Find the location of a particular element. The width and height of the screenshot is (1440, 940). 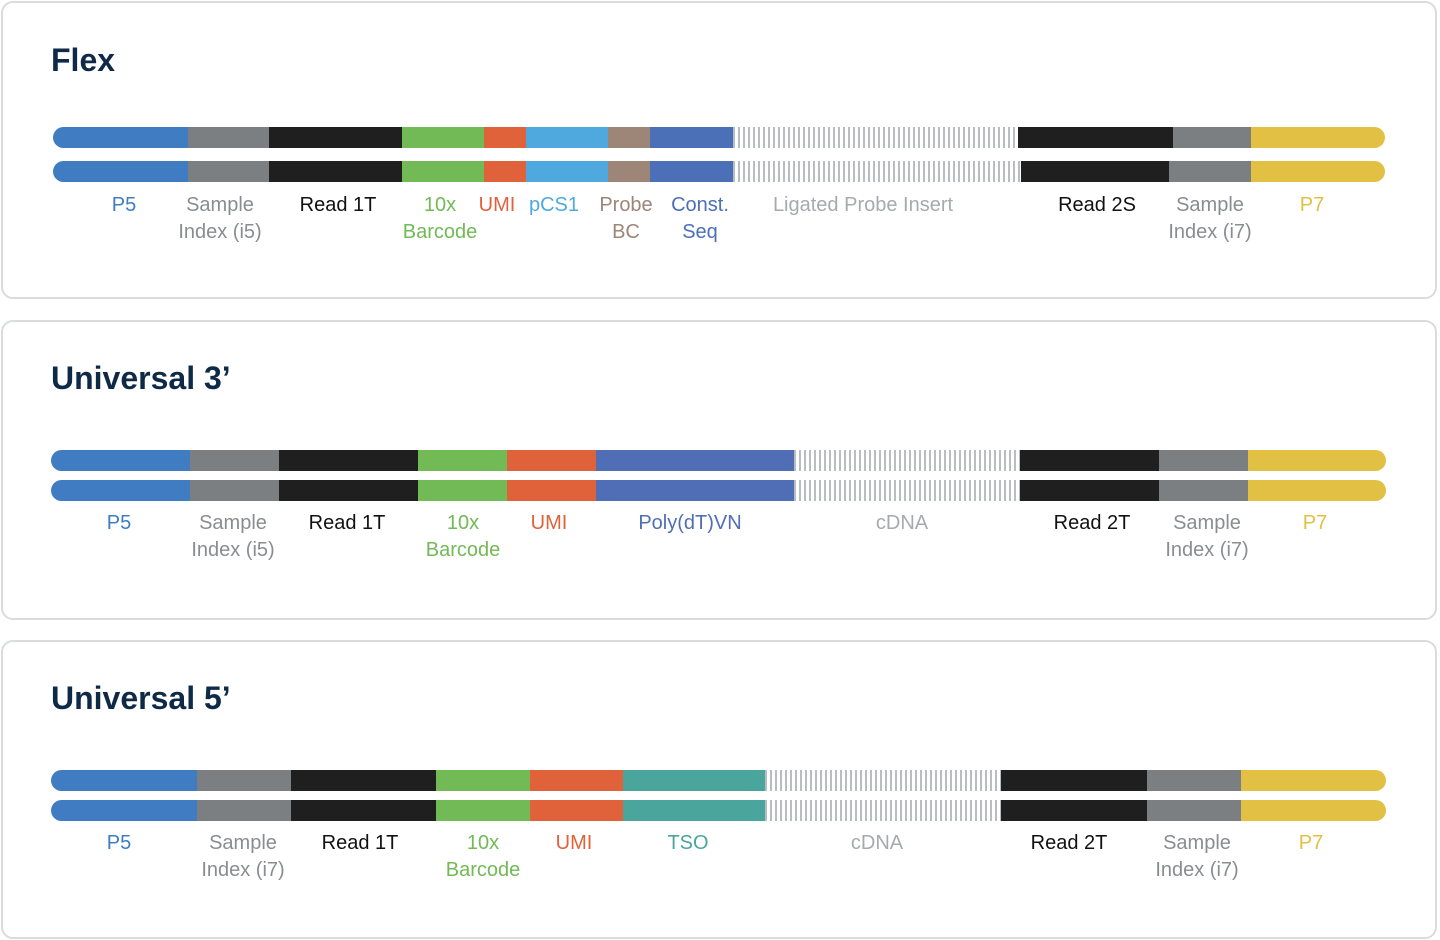

segment-label-line: Poly(dT)VN is located at coordinates (690, 523).